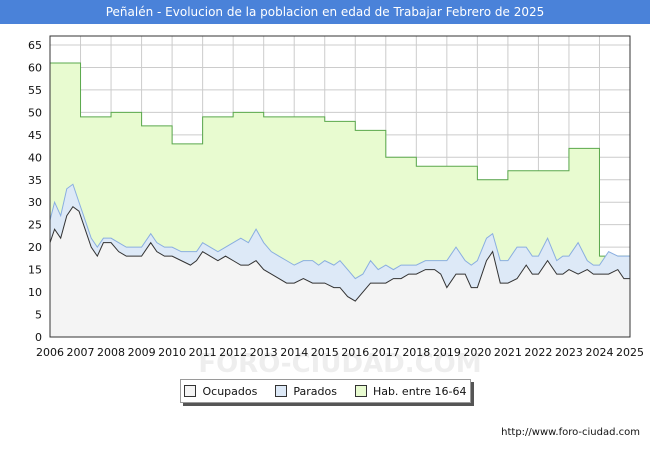 This screenshot has width=650, height=450. I want to click on y-tick-label-45: 45, so click(35, 135).